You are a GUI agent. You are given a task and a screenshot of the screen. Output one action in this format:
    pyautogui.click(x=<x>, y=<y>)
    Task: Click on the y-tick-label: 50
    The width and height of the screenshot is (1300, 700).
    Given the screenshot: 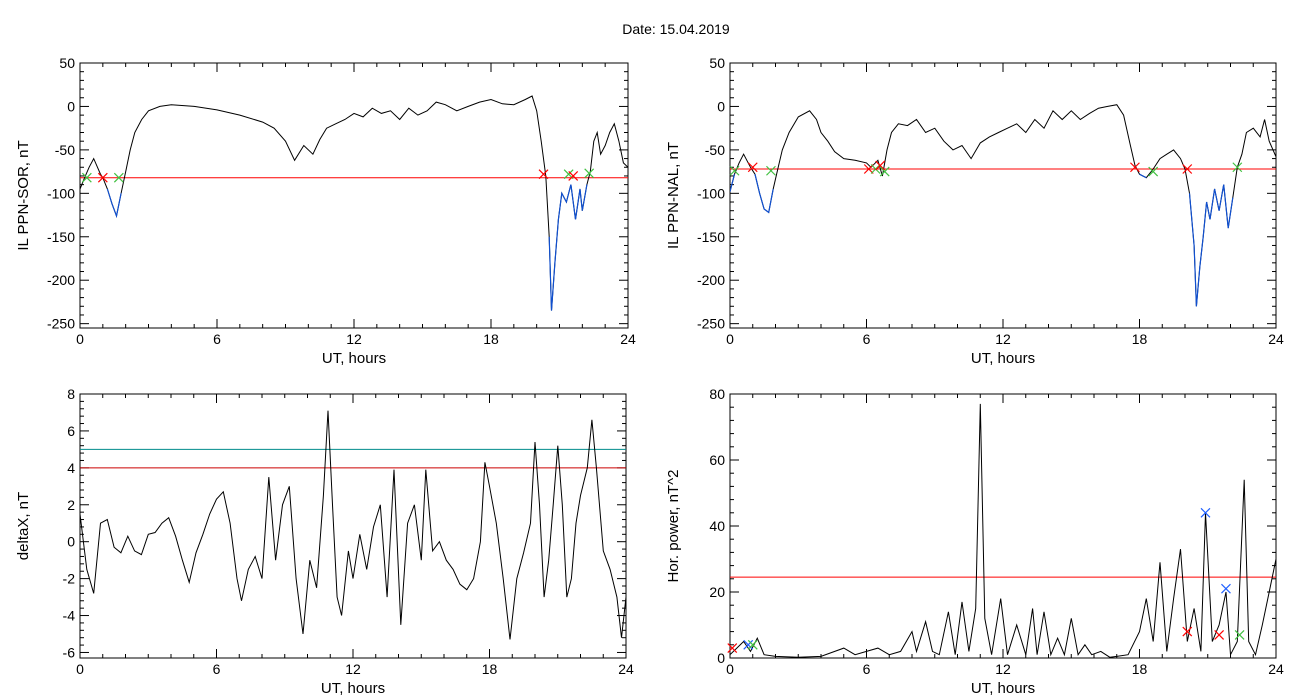 What is the action you would take?
    pyautogui.click(x=717, y=63)
    